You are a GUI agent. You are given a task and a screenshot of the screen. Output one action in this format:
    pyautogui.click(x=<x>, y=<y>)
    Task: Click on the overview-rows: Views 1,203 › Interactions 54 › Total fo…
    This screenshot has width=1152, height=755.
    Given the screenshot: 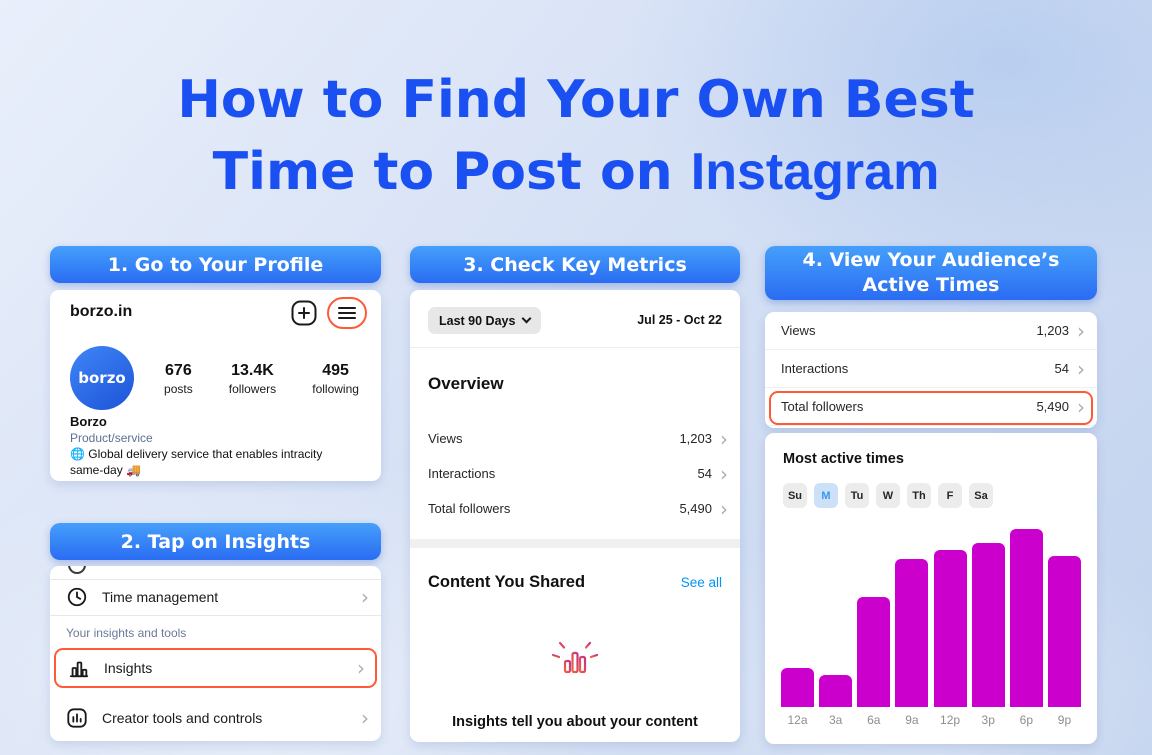 What is the action you would take?
    pyautogui.click(x=575, y=473)
    